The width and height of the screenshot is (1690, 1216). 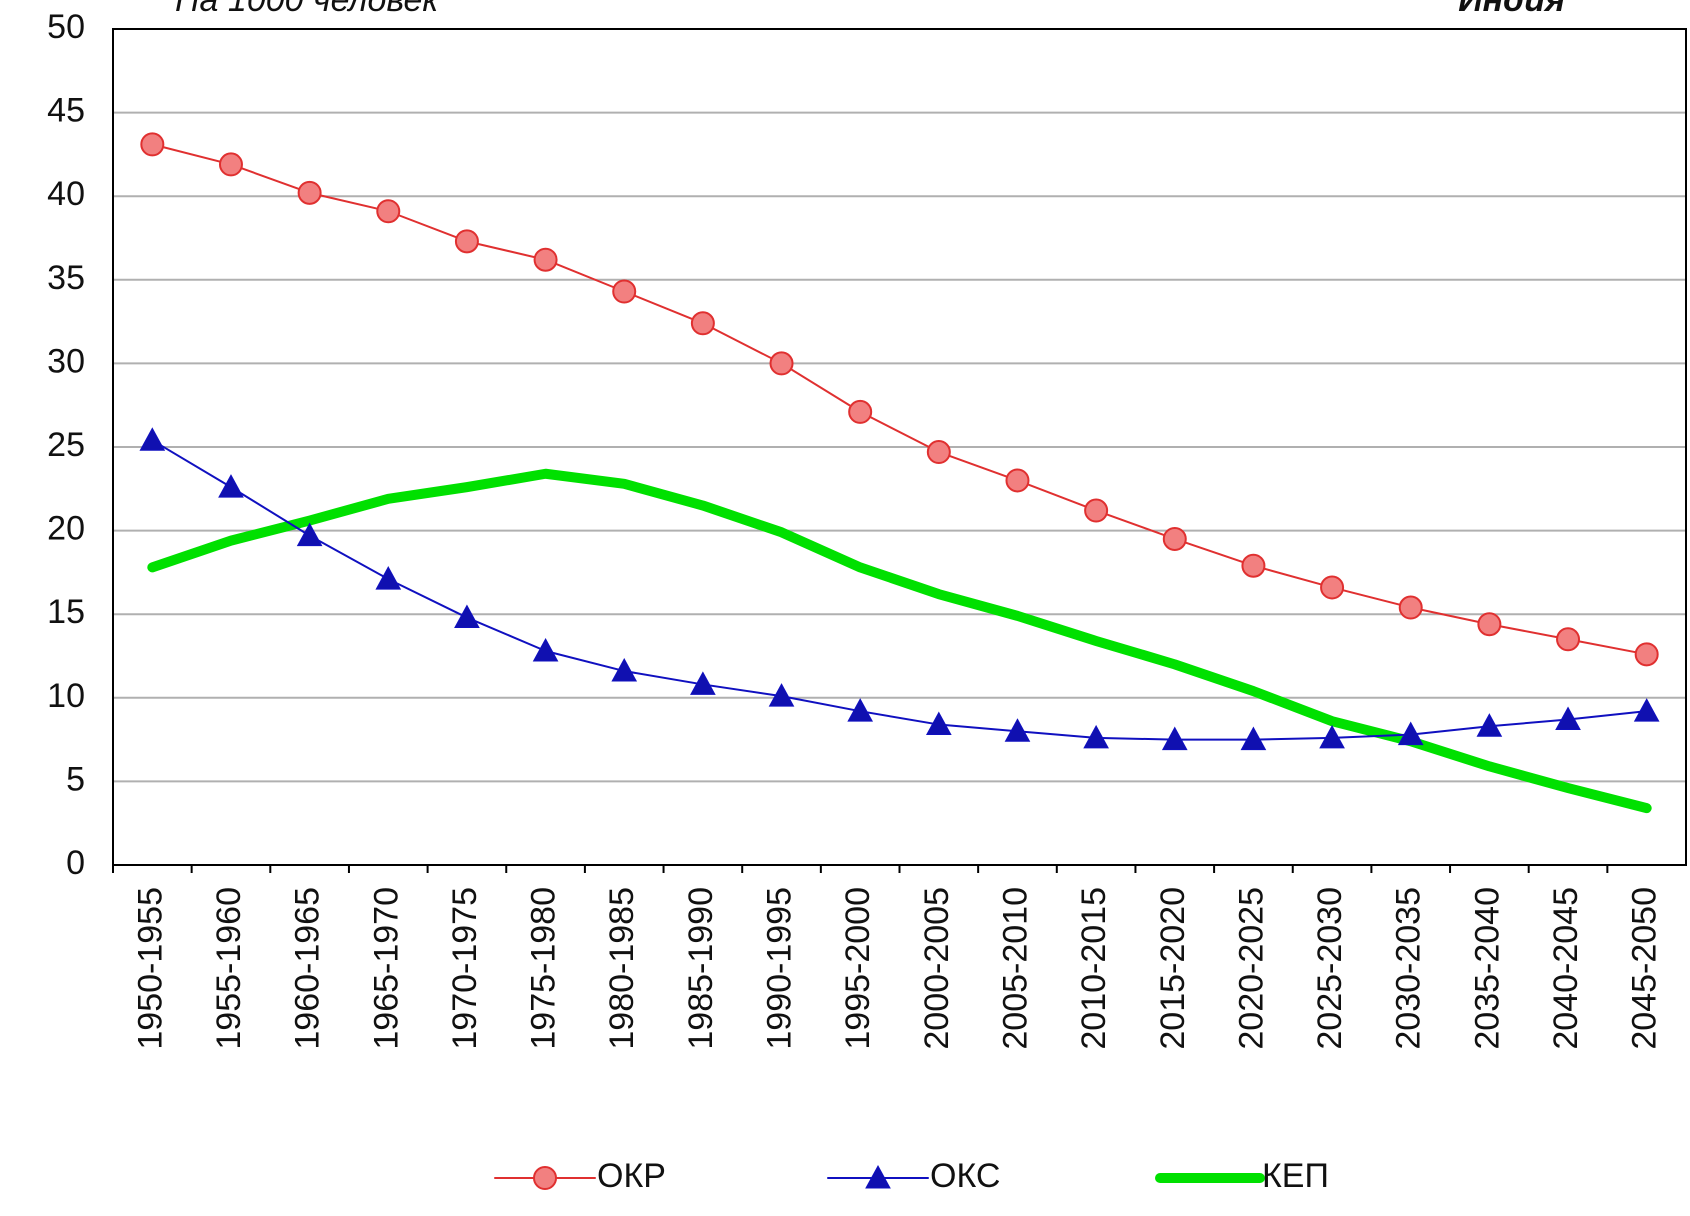 I want to click on x-tick-label: 2000-2005, so click(x=937, y=968).